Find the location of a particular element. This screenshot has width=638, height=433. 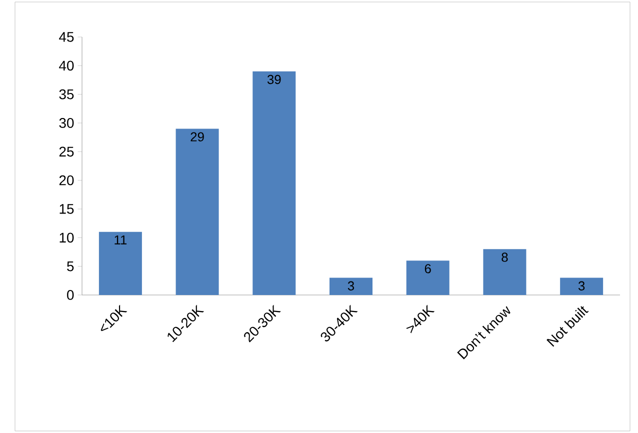

x-tick-label: Not built is located at coordinates (567, 326).